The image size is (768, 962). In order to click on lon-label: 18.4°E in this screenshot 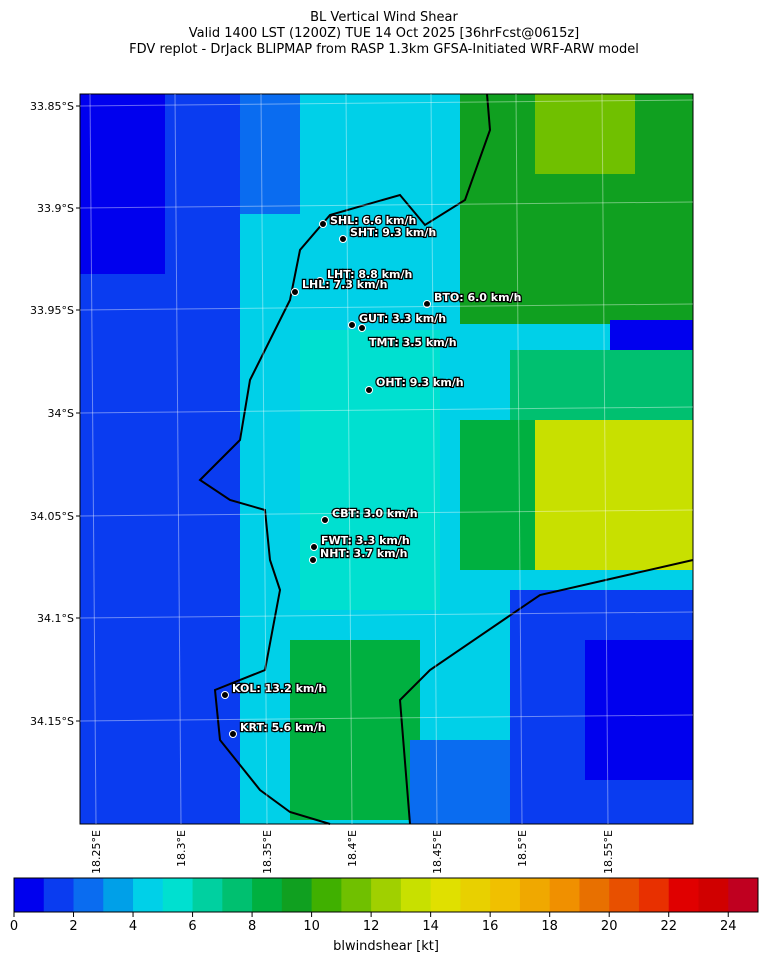, I will do `click(352, 848)`.